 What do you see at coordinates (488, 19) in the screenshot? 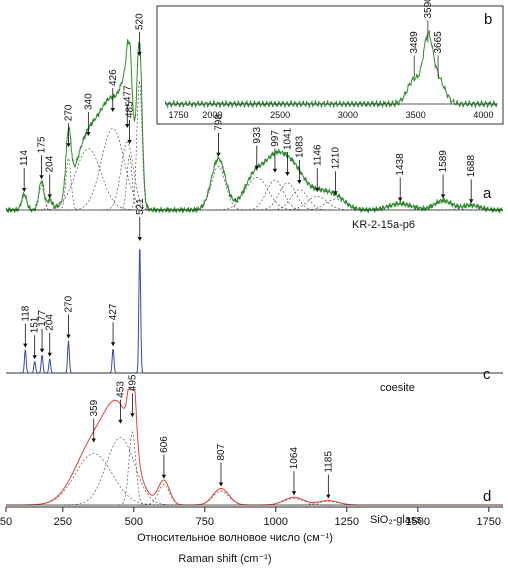
I see `panel-letter-b: b` at bounding box center [488, 19].